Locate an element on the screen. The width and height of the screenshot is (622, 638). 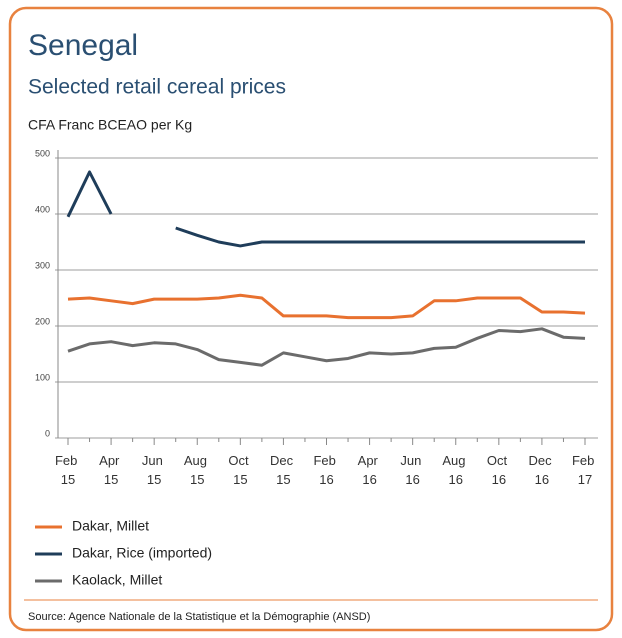
legend-label: Kaolack, Millet is located at coordinates (117, 580).